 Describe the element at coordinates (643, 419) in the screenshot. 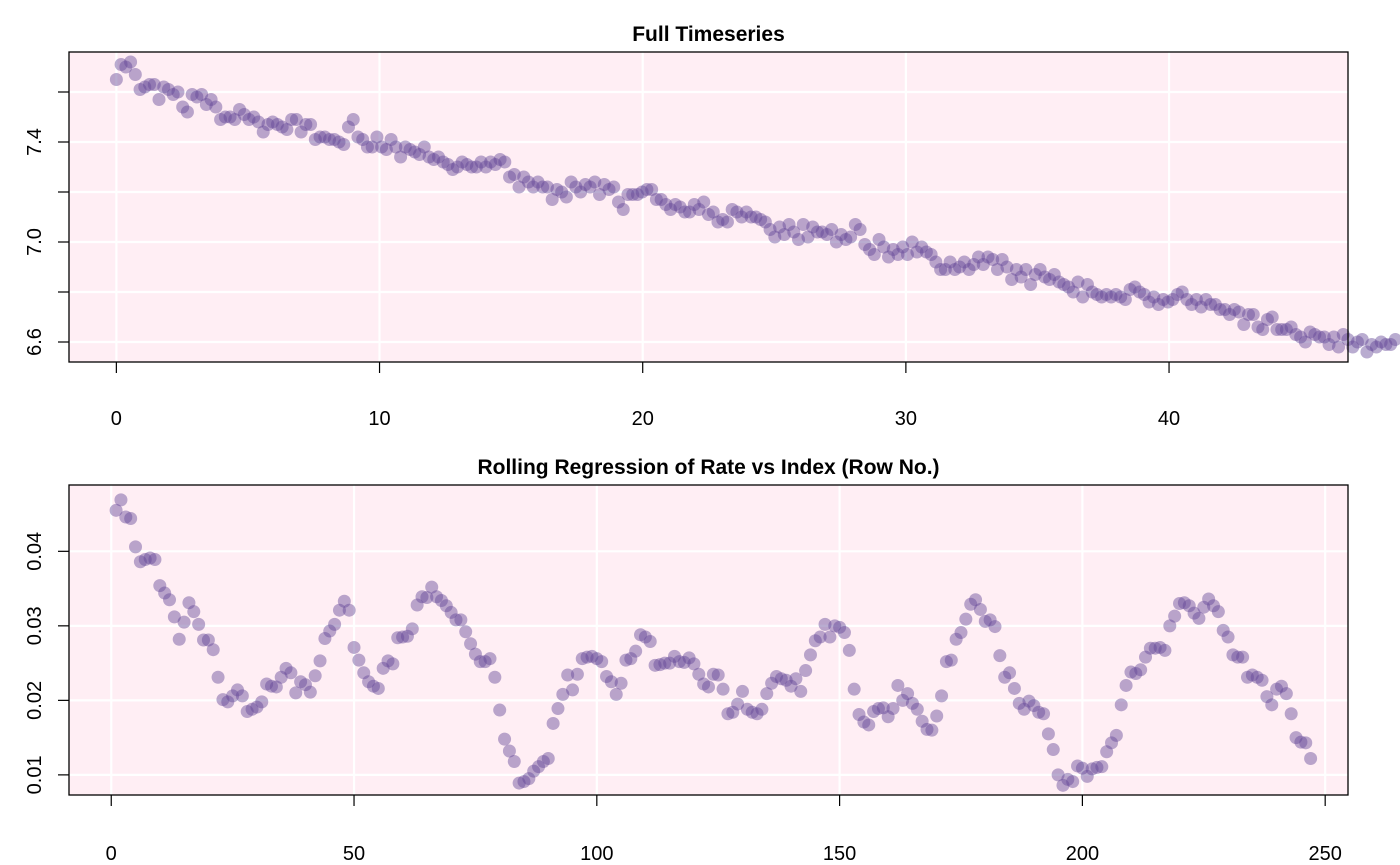

I see `x-tick-label: 20` at that location.